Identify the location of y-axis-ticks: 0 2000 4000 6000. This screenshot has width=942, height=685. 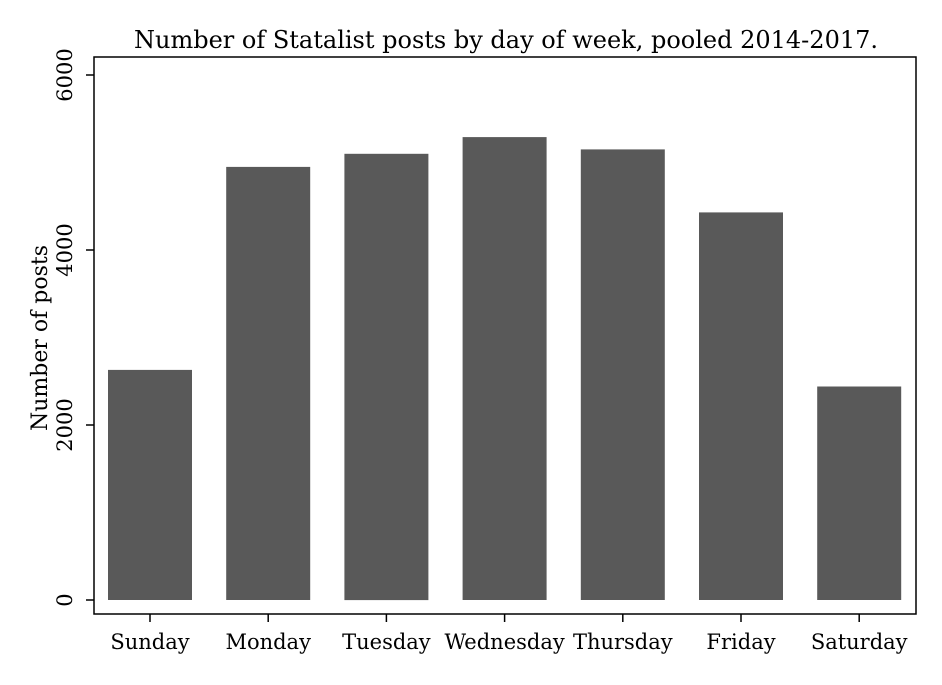
(73, 327).